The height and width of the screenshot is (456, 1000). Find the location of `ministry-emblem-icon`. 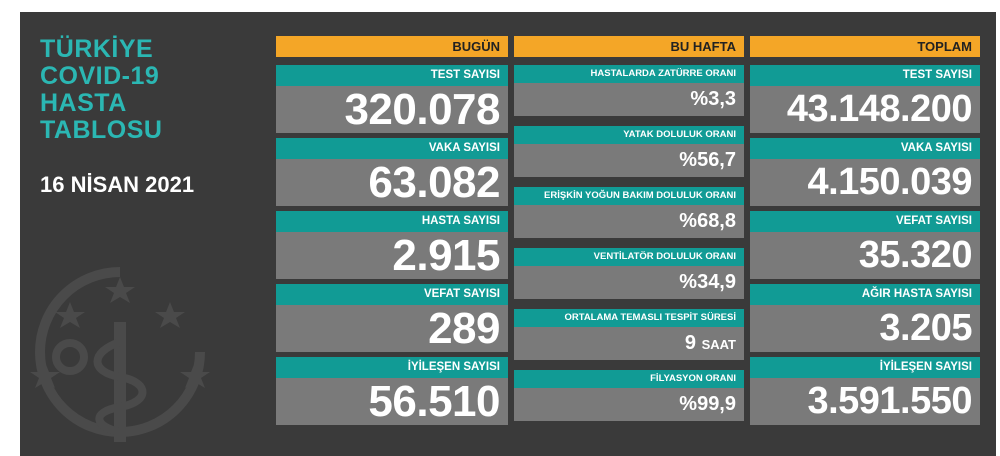

ministry-emblem-icon is located at coordinates (120, 354).